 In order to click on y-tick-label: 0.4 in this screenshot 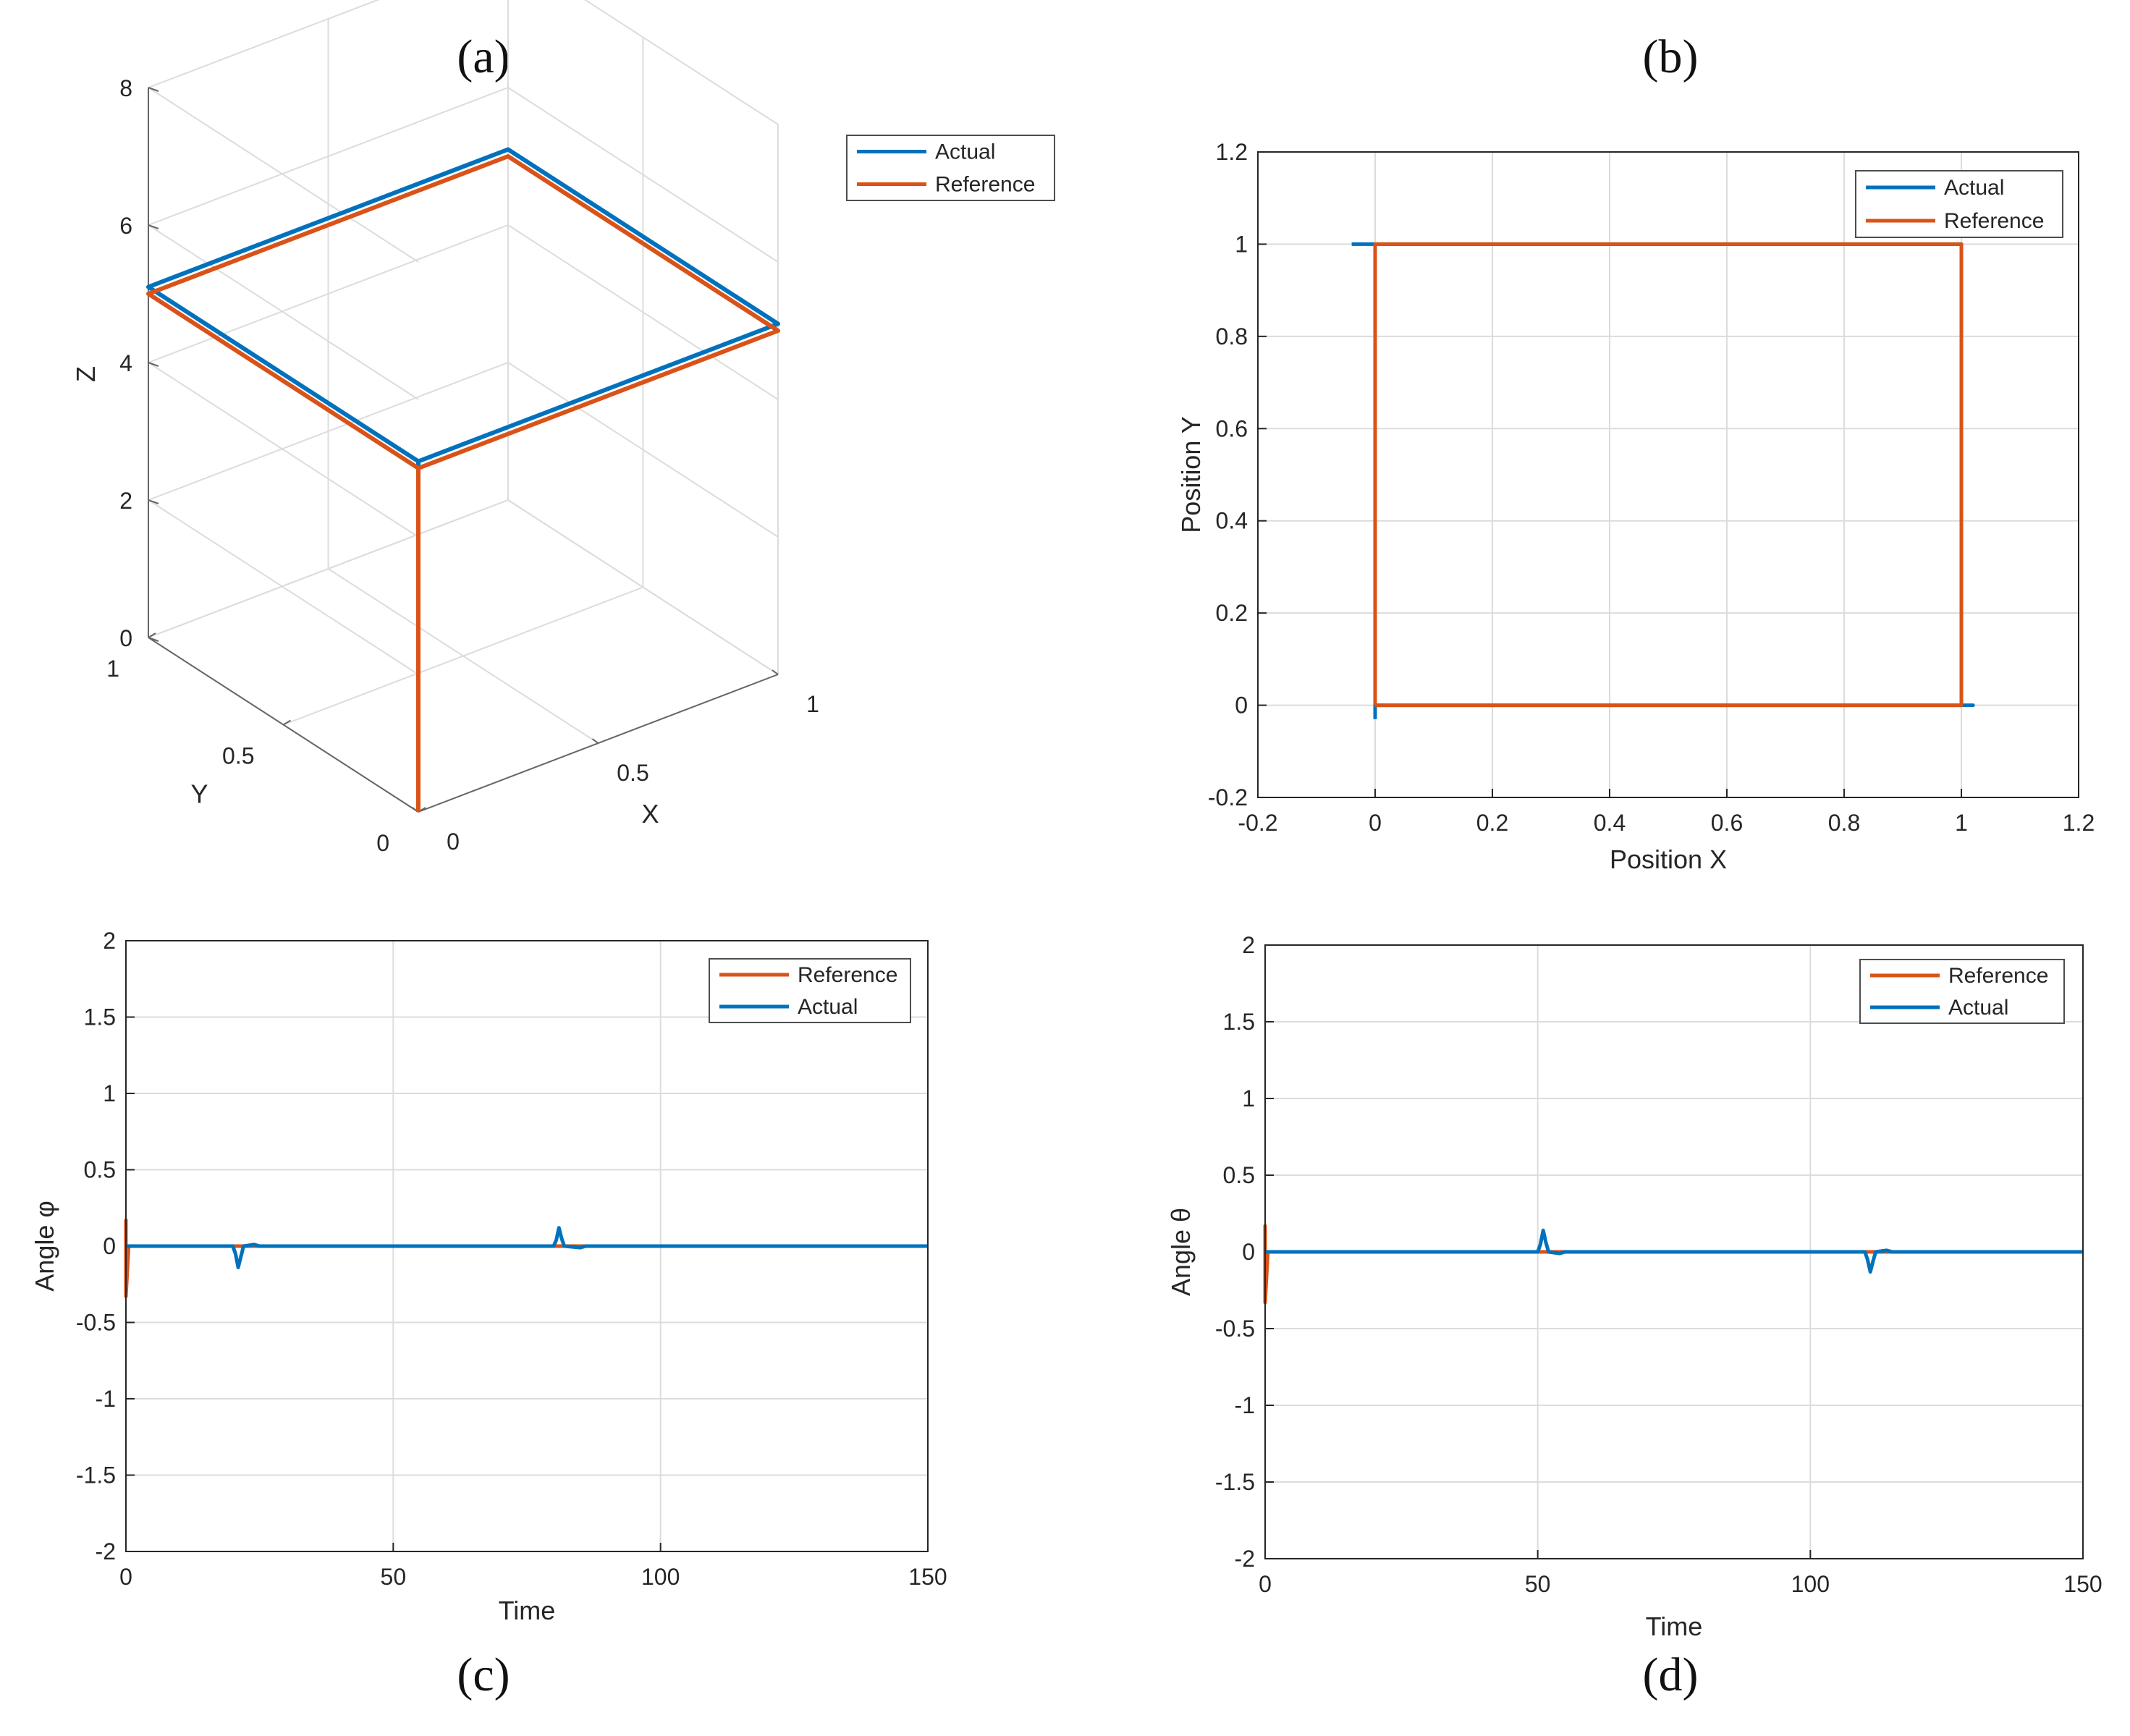, I will do `click(1232, 521)`.